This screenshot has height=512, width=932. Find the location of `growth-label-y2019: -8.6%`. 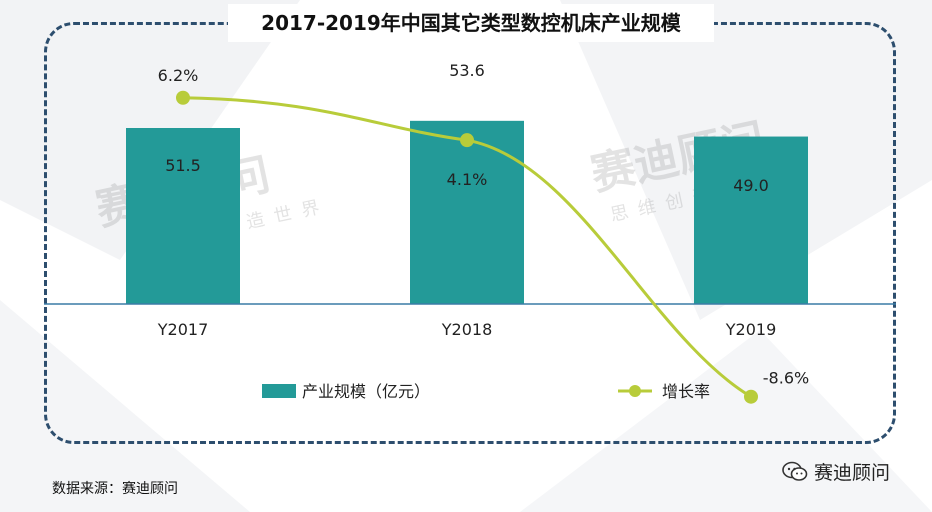

growth-label-y2019: -8.6% is located at coordinates (786, 378).